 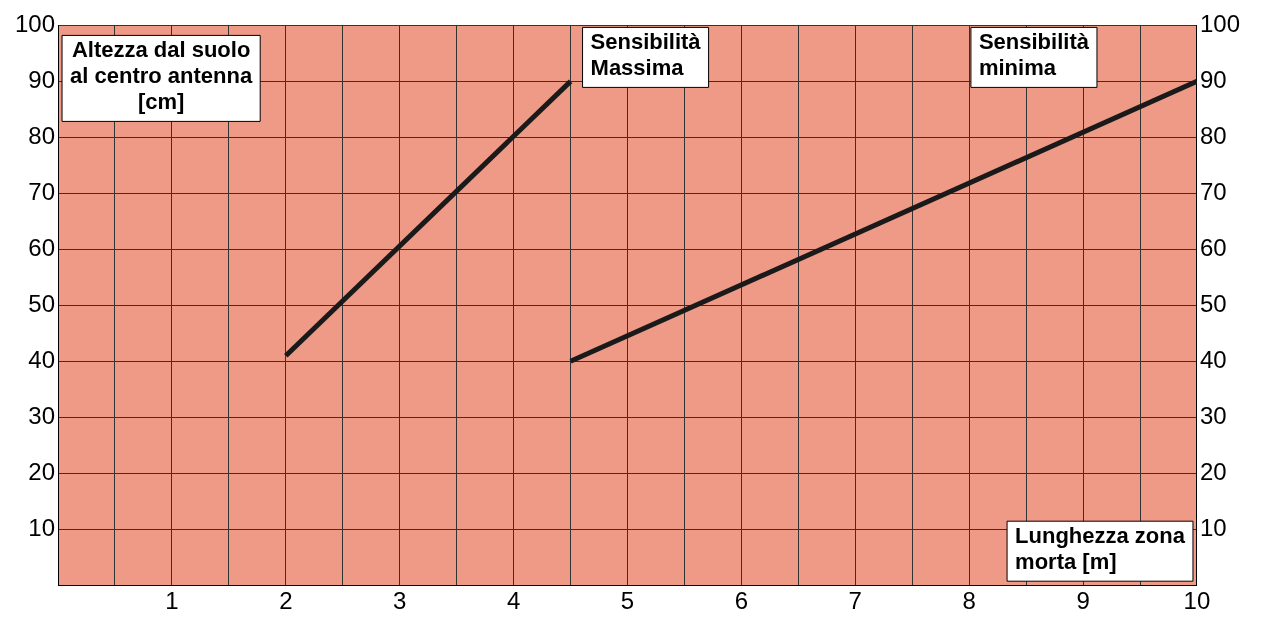 What do you see at coordinates (42, 247) in the screenshot?
I see `y-tick-label: 60` at bounding box center [42, 247].